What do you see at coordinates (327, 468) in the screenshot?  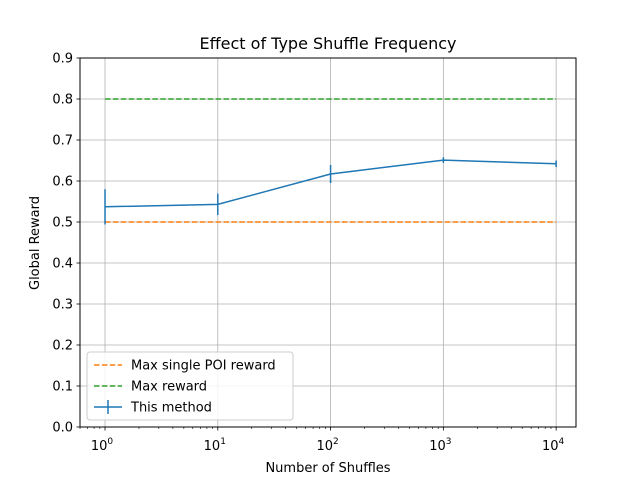 I see `x-axis-label: Number of Shuffles` at bounding box center [327, 468].